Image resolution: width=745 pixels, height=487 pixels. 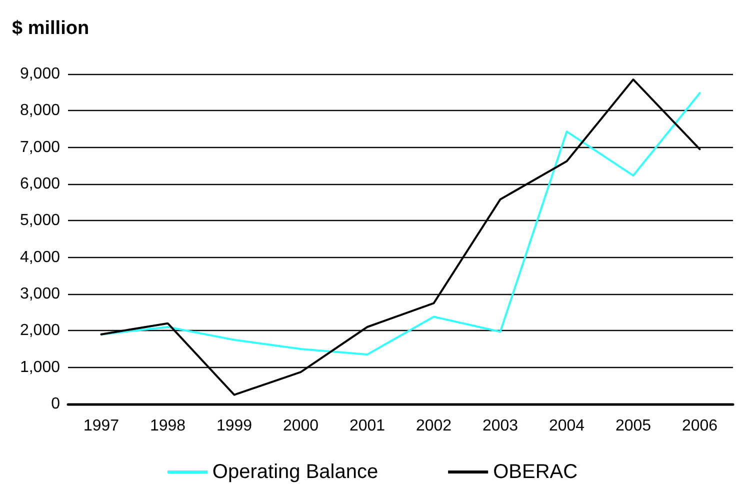 I want to click on x-tick-label: 2002, so click(x=434, y=426).